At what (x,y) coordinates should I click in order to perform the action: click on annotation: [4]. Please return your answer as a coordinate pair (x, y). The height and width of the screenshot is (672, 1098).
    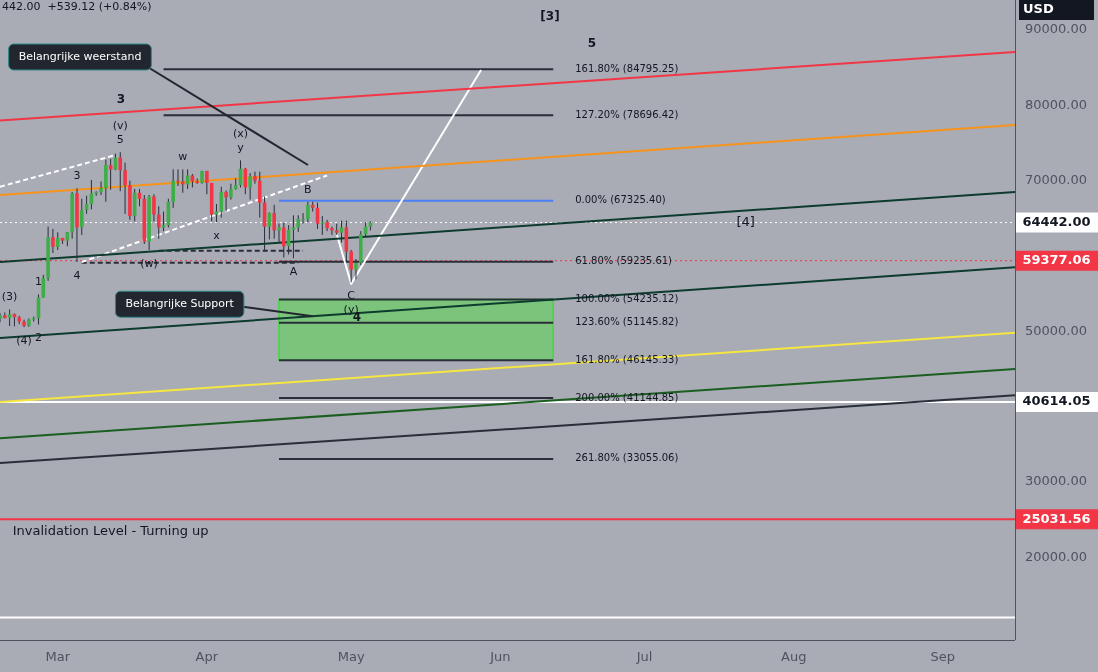
    Looking at the image, I should click on (745, 222).